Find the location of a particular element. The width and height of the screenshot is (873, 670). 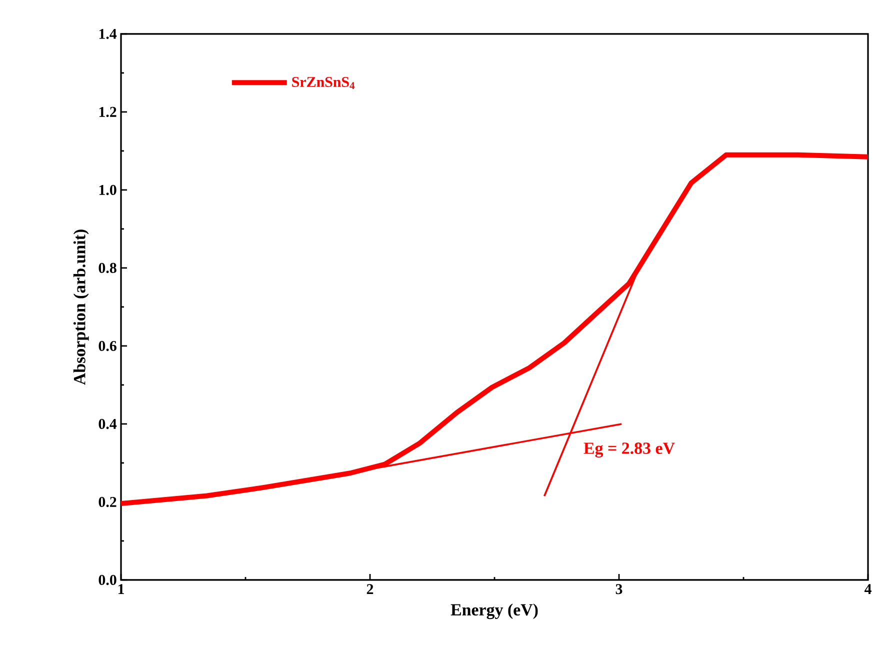

y-tick-label: 1.4 is located at coordinates (108, 34).